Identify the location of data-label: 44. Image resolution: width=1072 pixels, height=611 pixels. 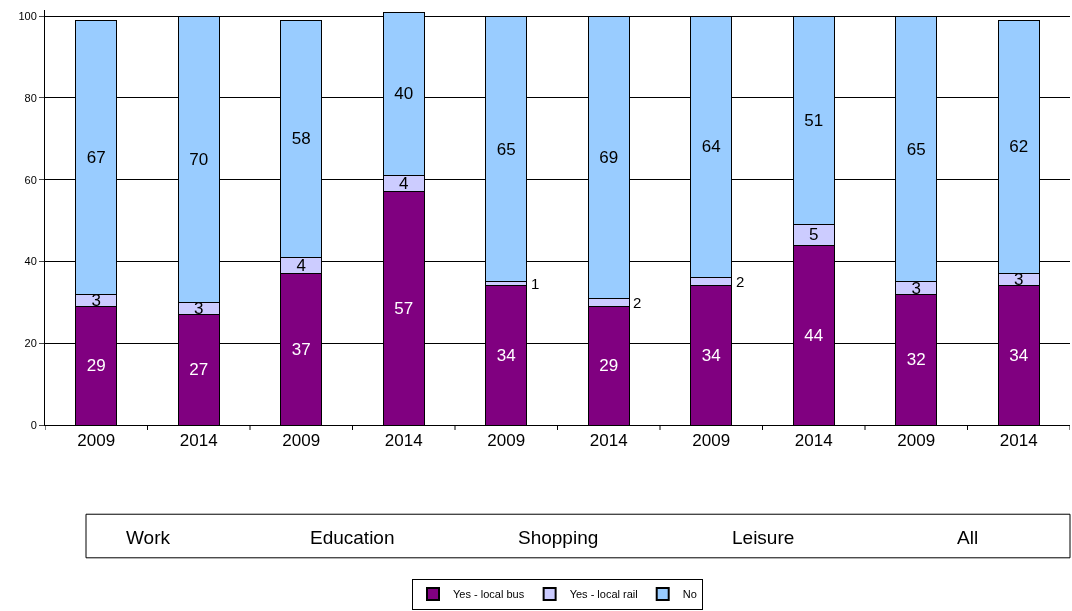
(814, 335).